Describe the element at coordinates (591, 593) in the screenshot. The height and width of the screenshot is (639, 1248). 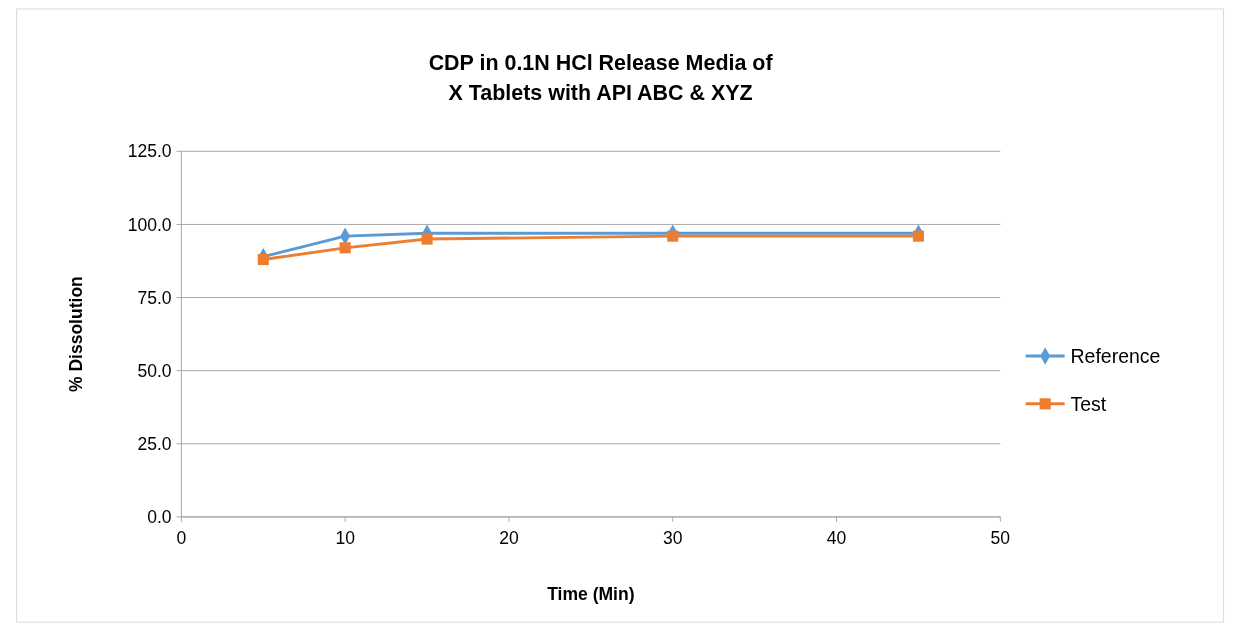
I see `x-axis-title: Time (Min)` at that location.